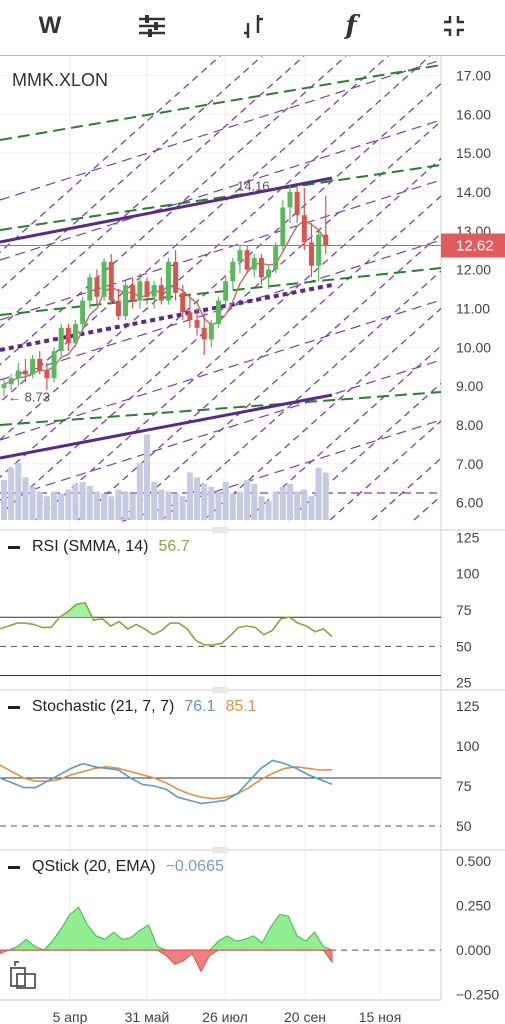 The height and width of the screenshot is (1024, 505). I want to click on qstick-label: QStick (20, EMA), so click(94, 866).